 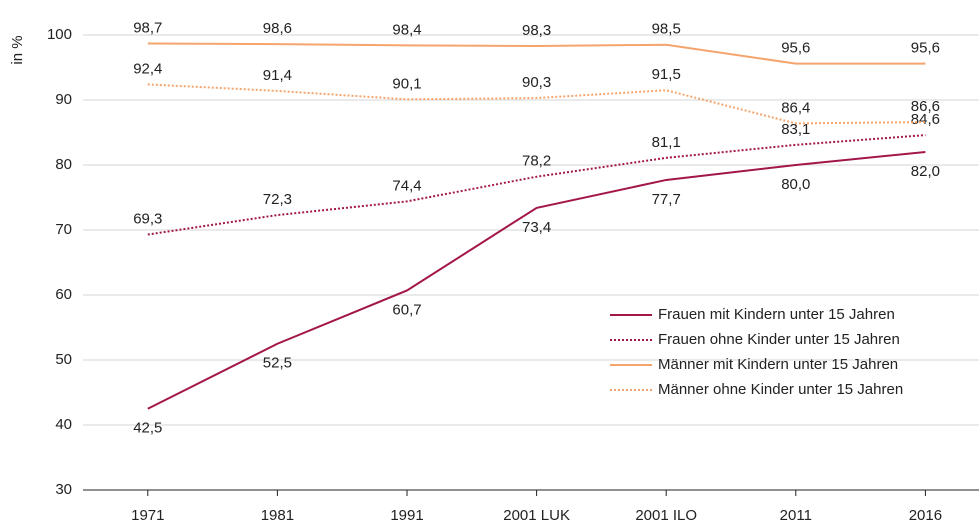 I want to click on x-tick-label: 2001 ILO, so click(x=666, y=515).